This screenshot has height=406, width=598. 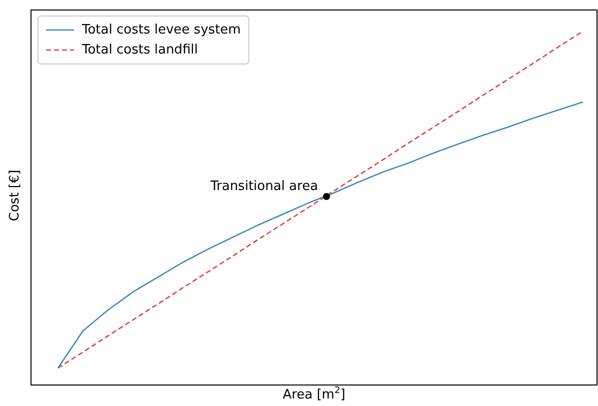 I want to click on legend-label: Total costs landfill, so click(x=139, y=50).